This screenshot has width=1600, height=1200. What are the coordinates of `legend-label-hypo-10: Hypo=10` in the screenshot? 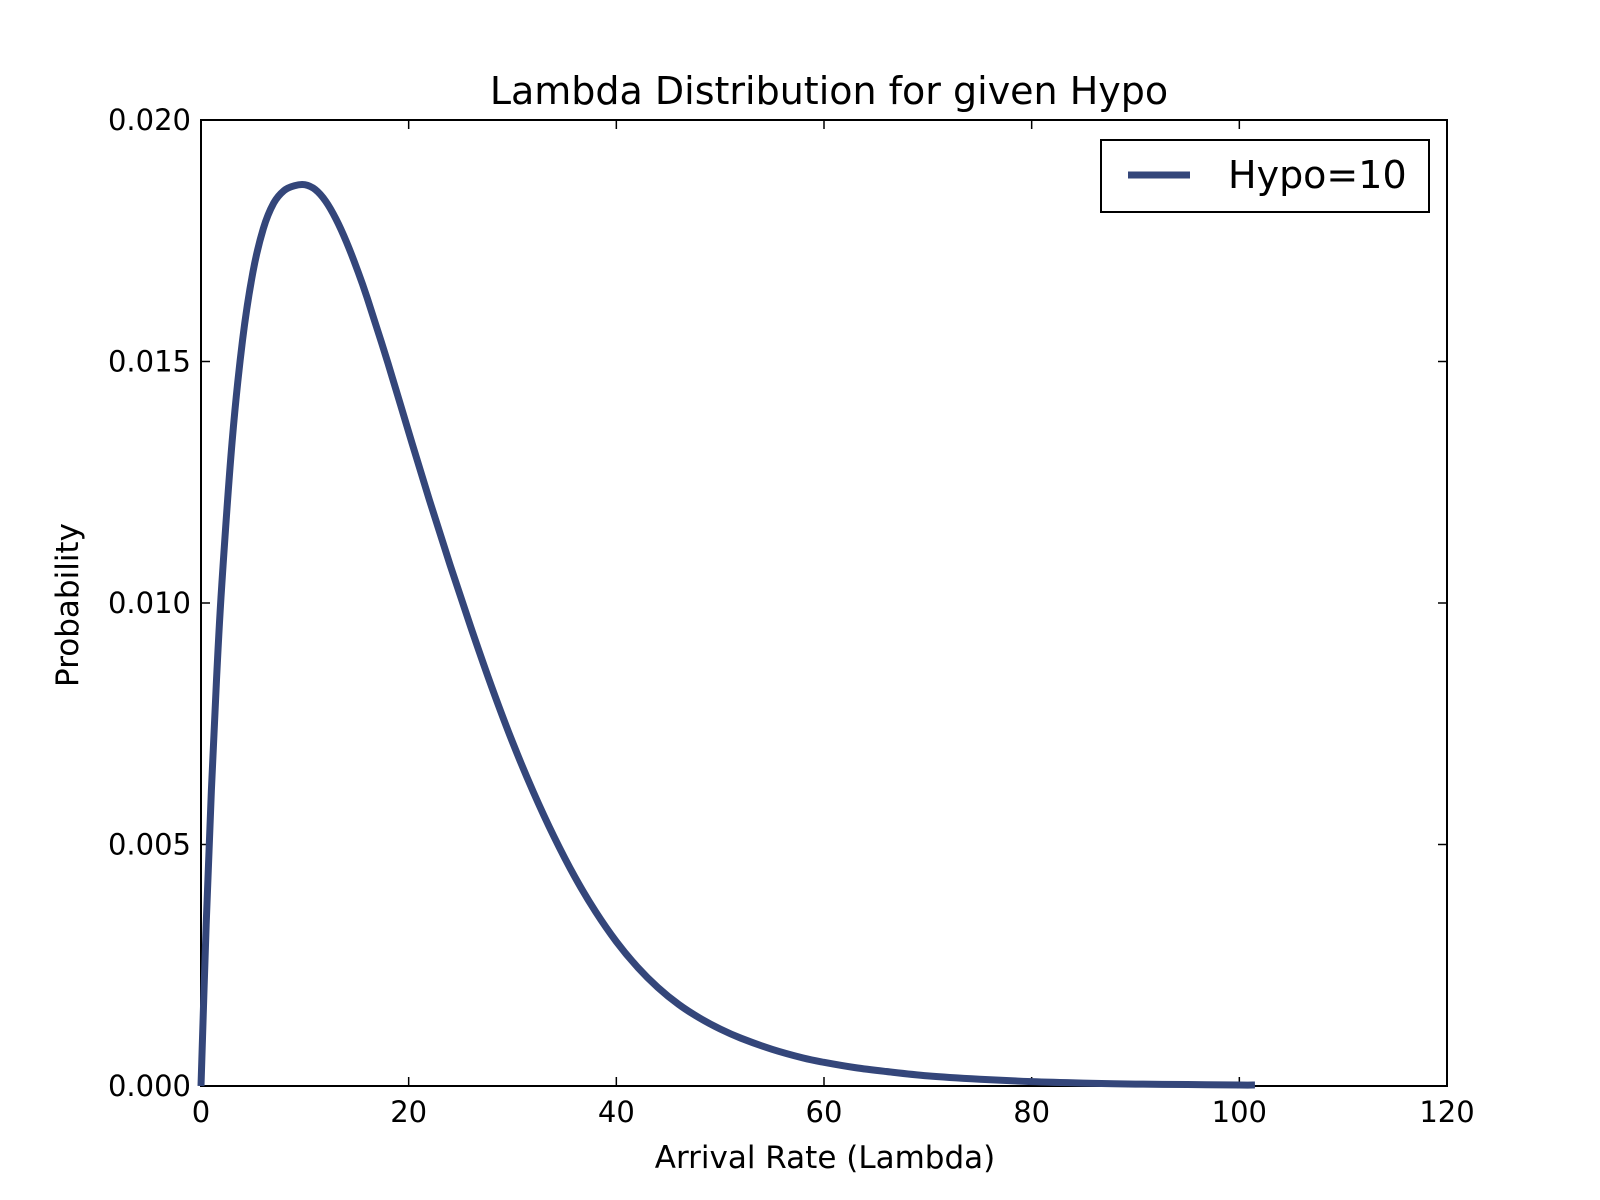 It's located at (1317, 175).